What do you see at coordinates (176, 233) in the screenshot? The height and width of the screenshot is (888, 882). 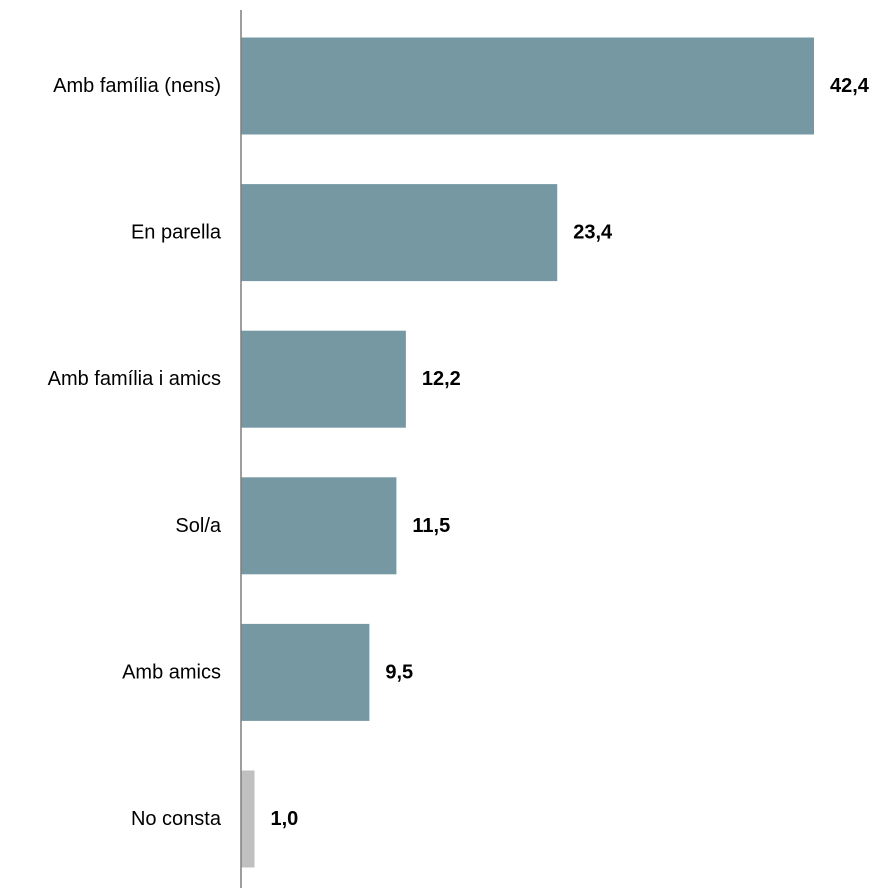 I see `category-label: En parella` at bounding box center [176, 233].